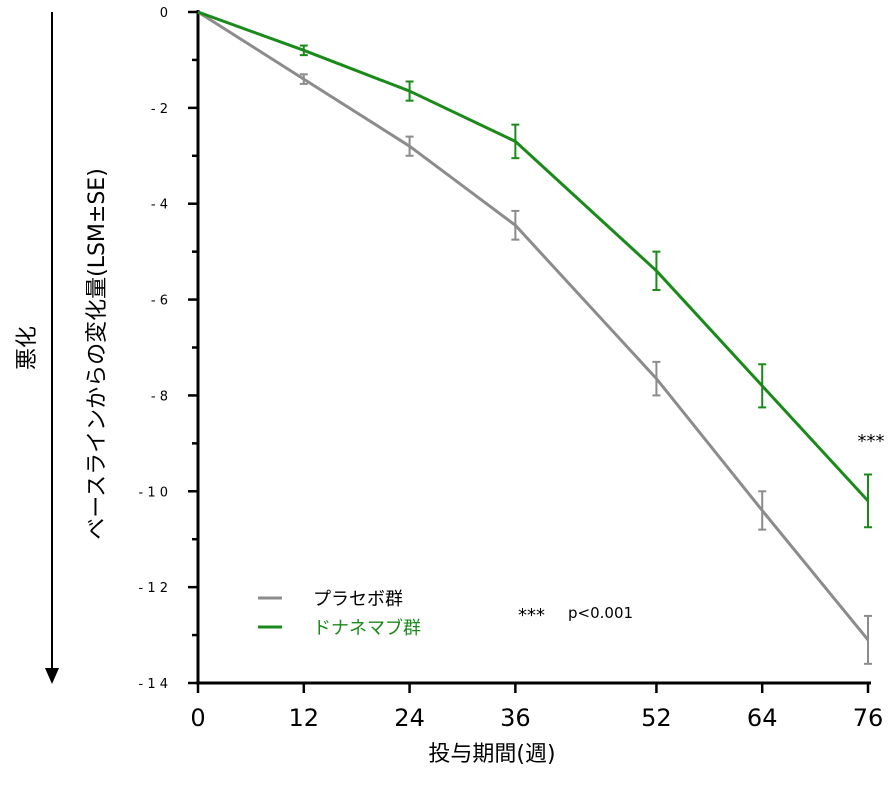 The height and width of the screenshot is (803, 892). Describe the element at coordinates (409, 718) in the screenshot. I see `x-tick-label: 24` at that location.